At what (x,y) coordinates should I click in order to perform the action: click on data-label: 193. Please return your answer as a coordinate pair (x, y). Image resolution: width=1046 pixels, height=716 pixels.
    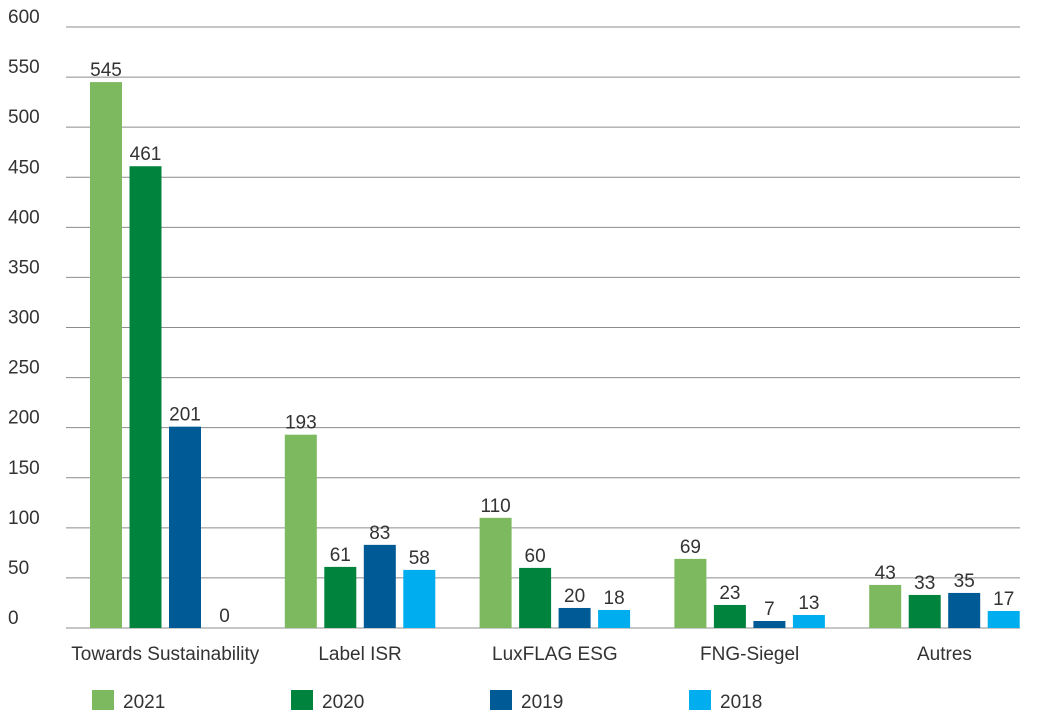
    Looking at the image, I should click on (301, 423).